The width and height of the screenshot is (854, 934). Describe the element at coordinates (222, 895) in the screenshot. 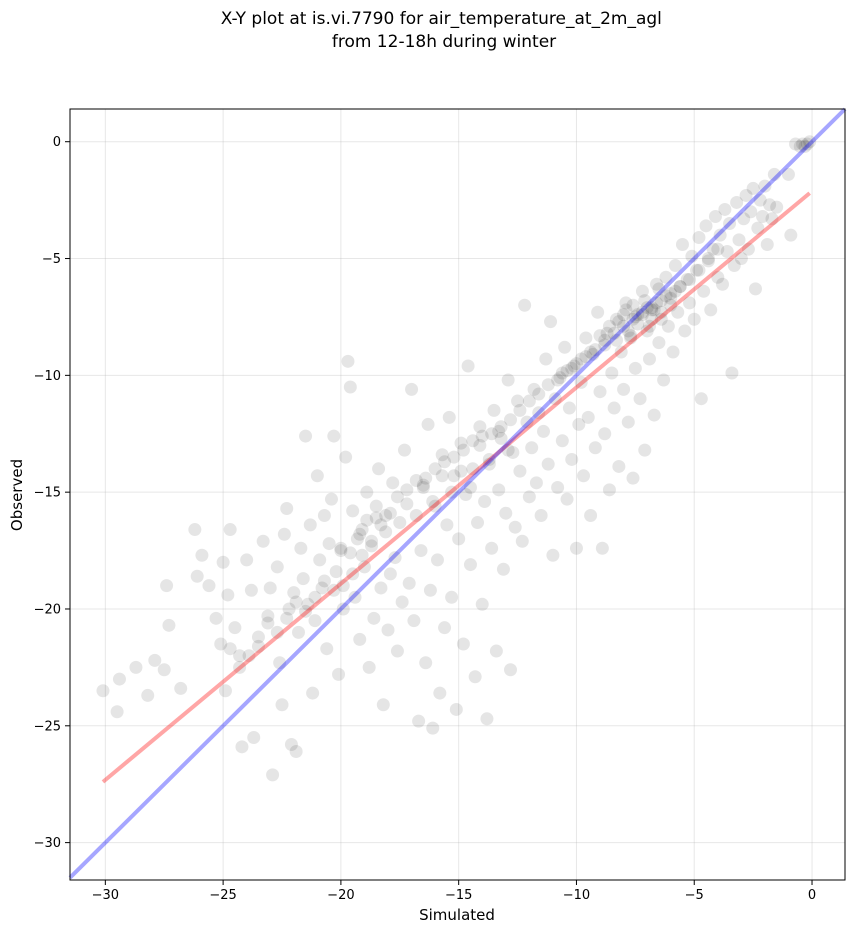

I see `x-tick-label: −25` at that location.